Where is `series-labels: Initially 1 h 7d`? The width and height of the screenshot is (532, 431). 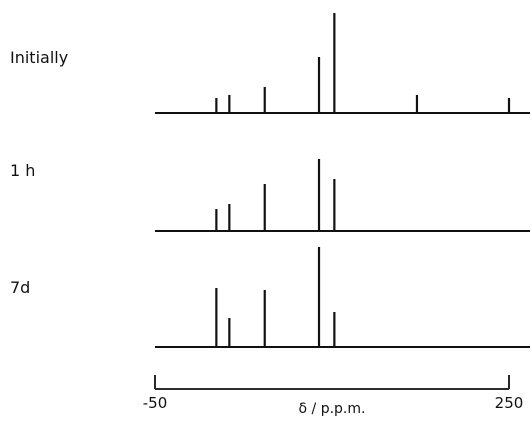 series-labels: Initially 1 h 7d is located at coordinates (39, 172).